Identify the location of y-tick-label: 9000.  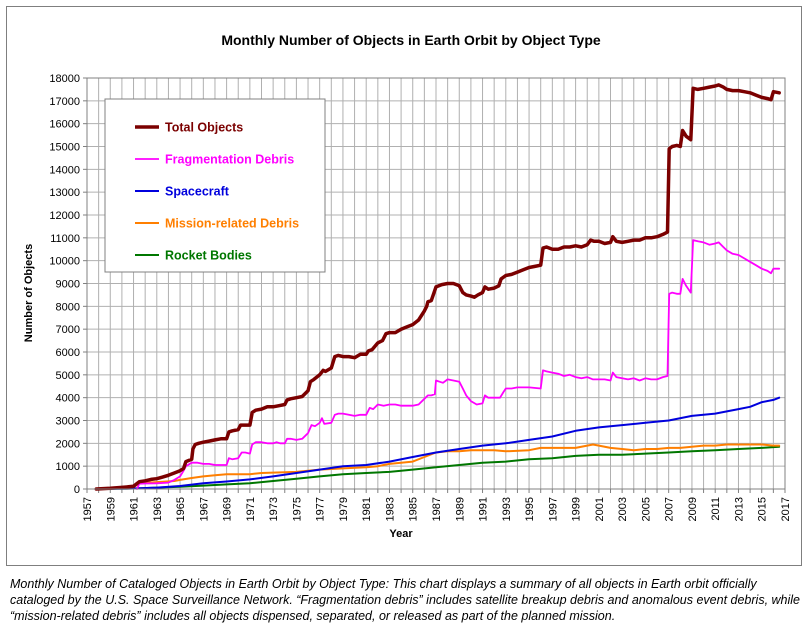
(68, 285).